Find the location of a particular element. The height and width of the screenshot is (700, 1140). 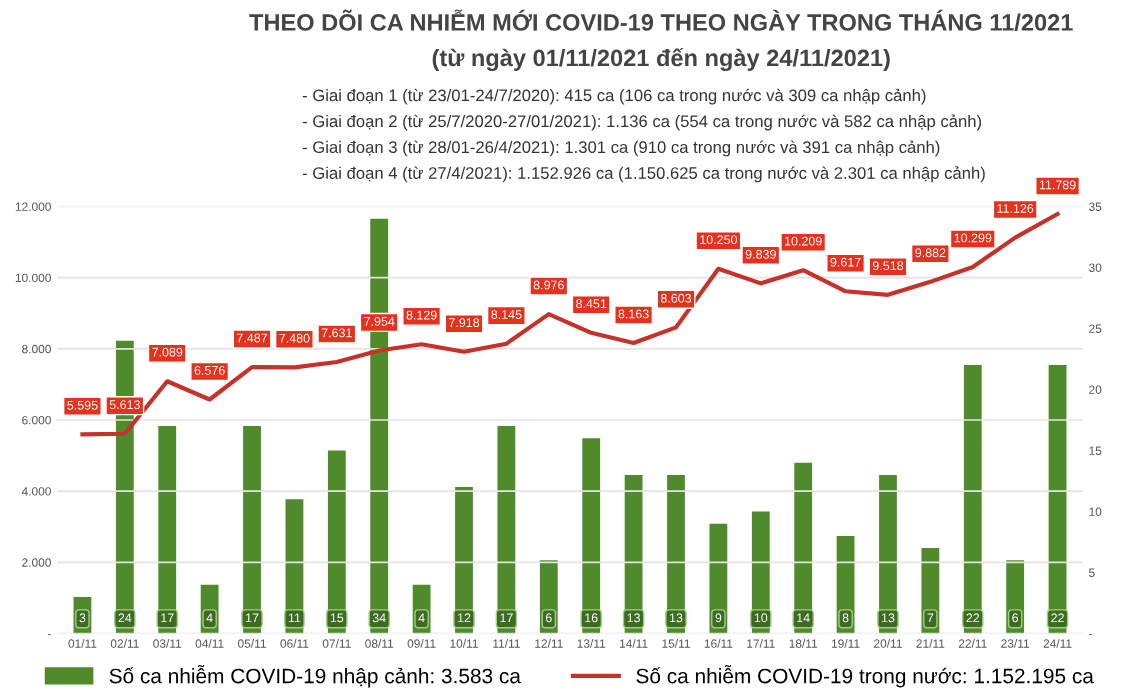

text: - Giai đoạn 2 (từ 25/7/2020-27/01/2021): 1.136 ca (554 ca trong nước và 582 ca nhập cảnh) is located at coordinates (642, 122).